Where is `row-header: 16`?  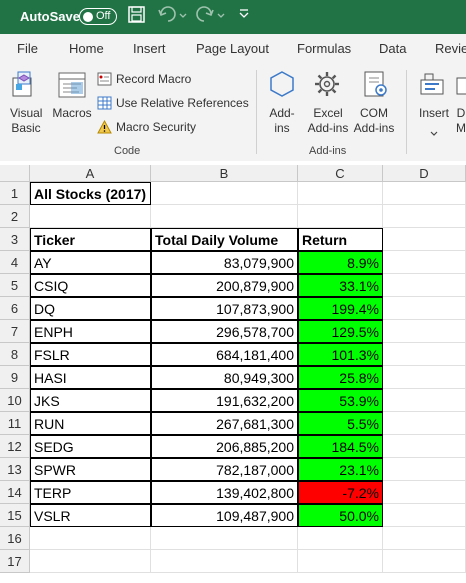 row-header: 16 is located at coordinates (15, 538).